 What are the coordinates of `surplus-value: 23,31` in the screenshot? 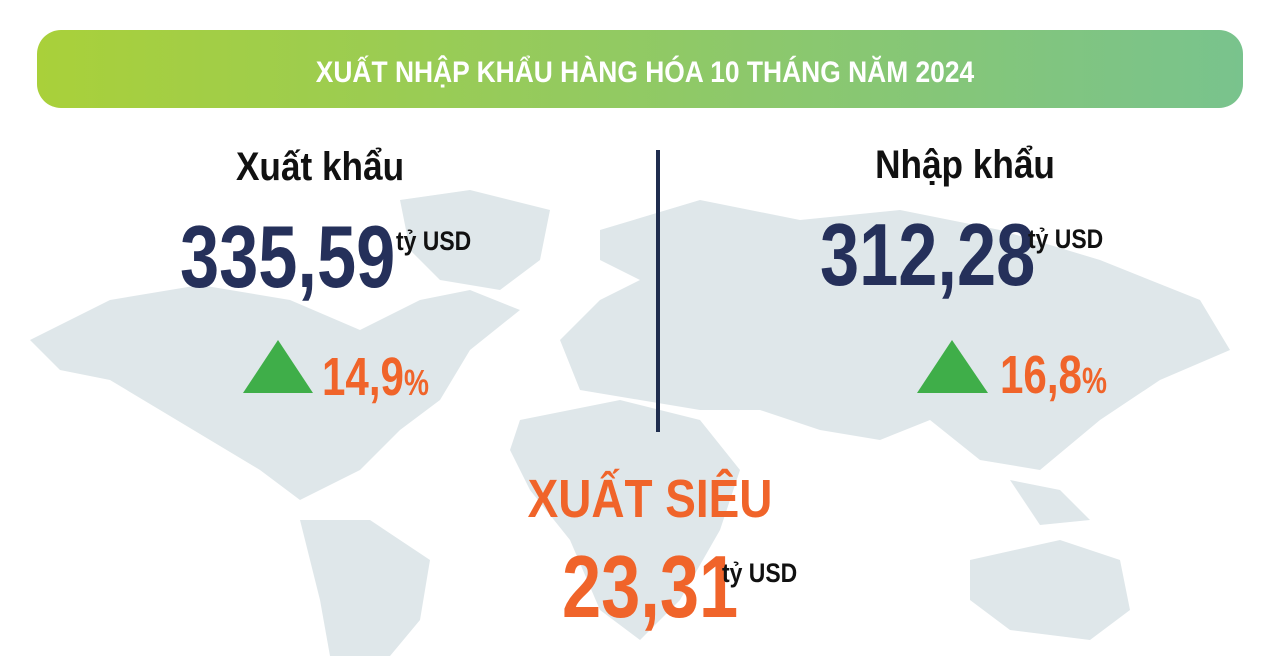 It's located at (650, 586).